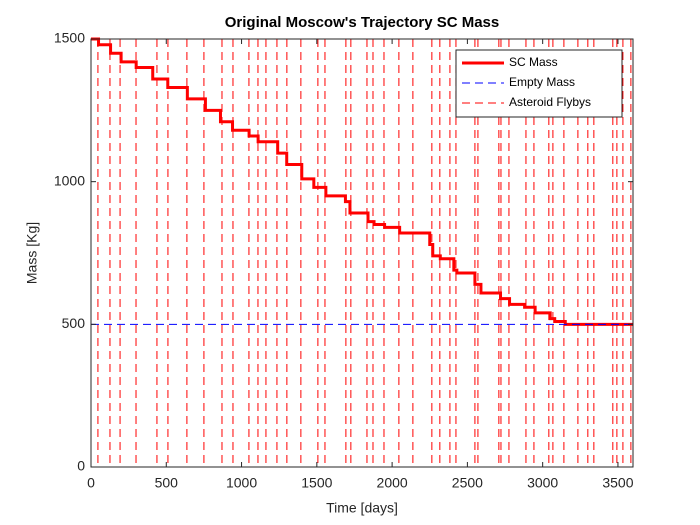 This screenshot has width=700, height=525. I want to click on y-tick-label: 0, so click(81, 466).